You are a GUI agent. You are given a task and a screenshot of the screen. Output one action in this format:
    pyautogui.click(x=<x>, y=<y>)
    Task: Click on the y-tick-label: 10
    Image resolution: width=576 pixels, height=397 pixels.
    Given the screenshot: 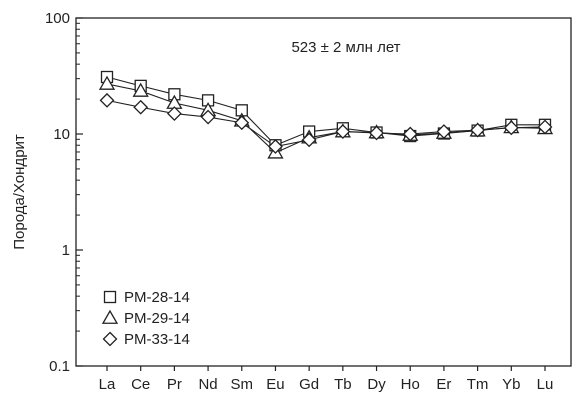 What is the action you would take?
    pyautogui.click(x=61, y=134)
    